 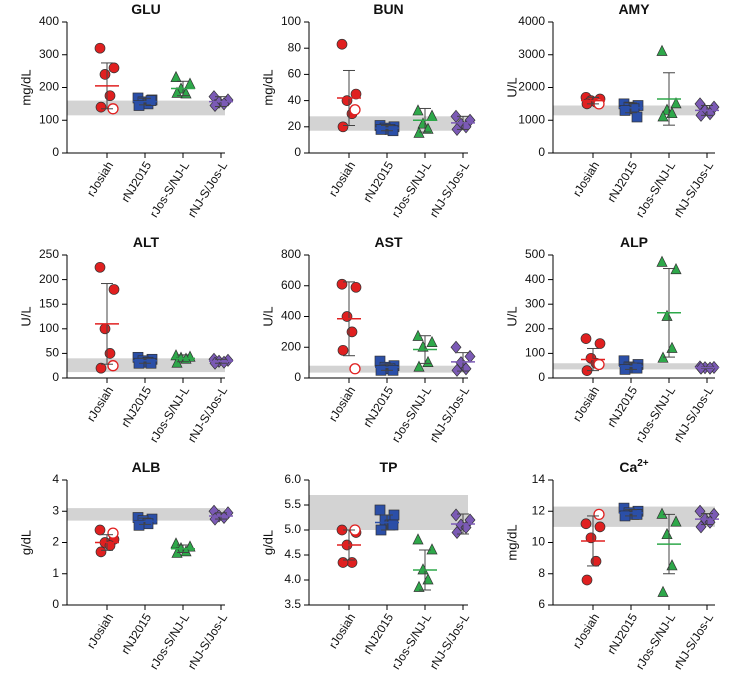 What do you see at coordinates (531, 54) in the screenshot?
I see `y-tick-label: 3000` at bounding box center [531, 54].